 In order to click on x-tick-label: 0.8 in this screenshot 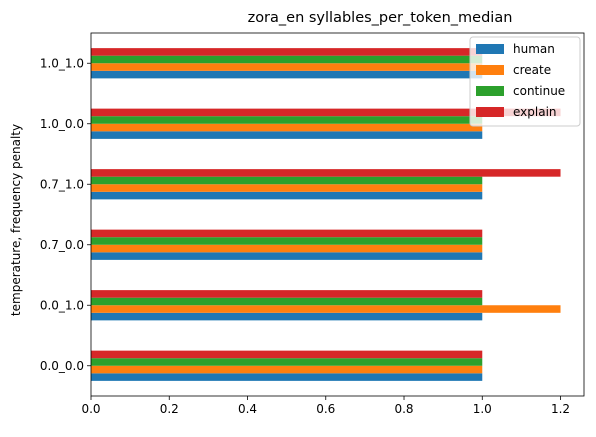, I will do `click(403, 409)`.